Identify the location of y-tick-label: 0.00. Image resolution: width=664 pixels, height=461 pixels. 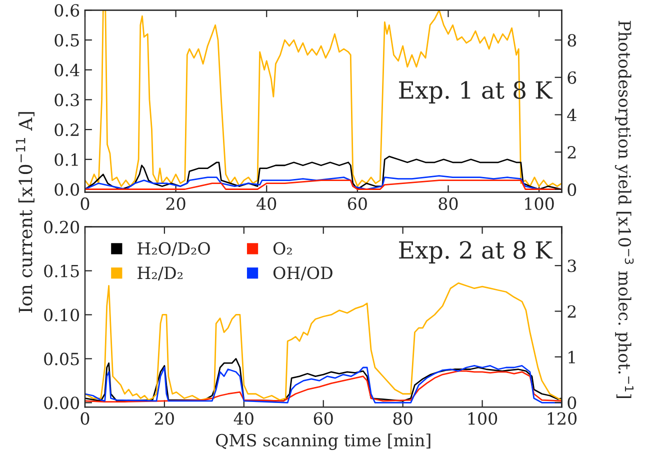
(62, 403).